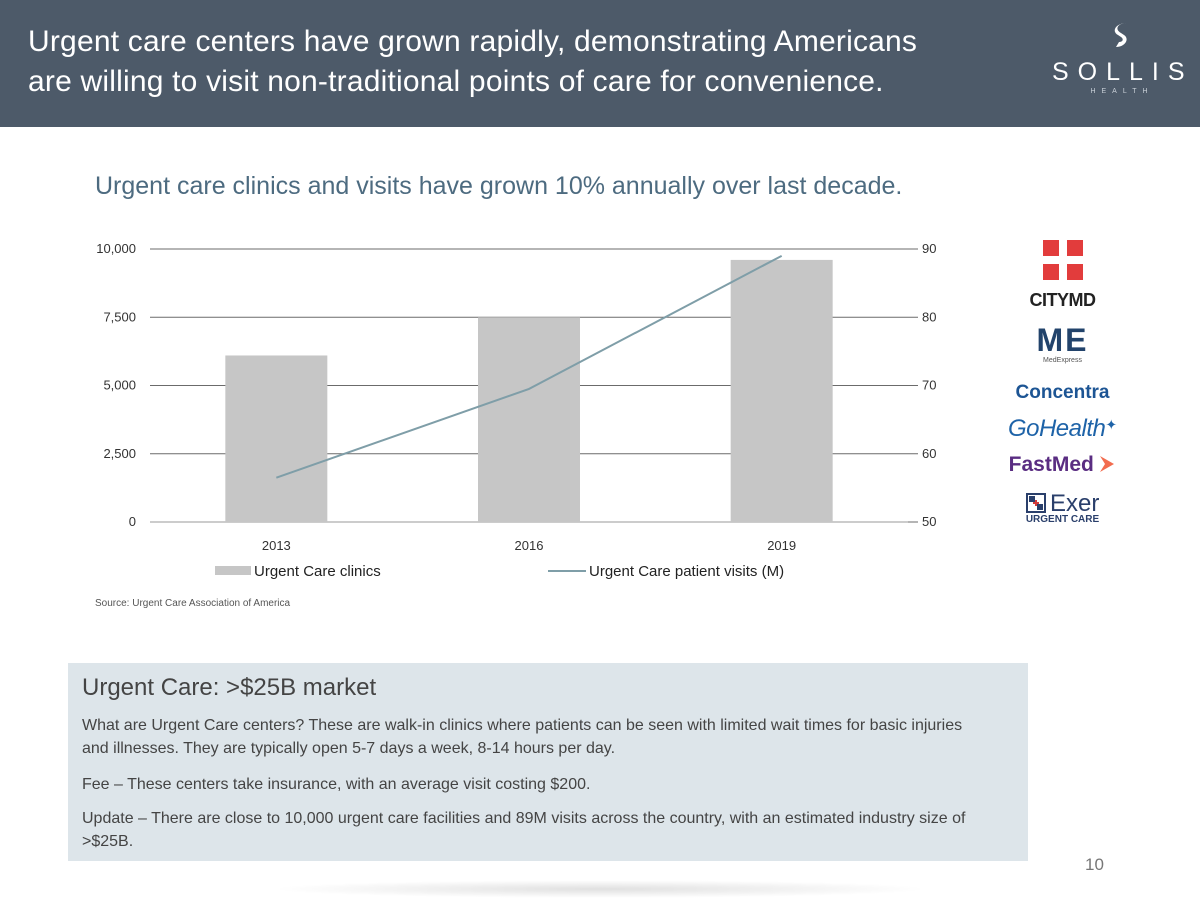 Image resolution: width=1200 pixels, height=900 pixels. Describe the element at coordinates (116, 248) in the screenshot. I see `y-left-tick-label: 10,000` at that location.